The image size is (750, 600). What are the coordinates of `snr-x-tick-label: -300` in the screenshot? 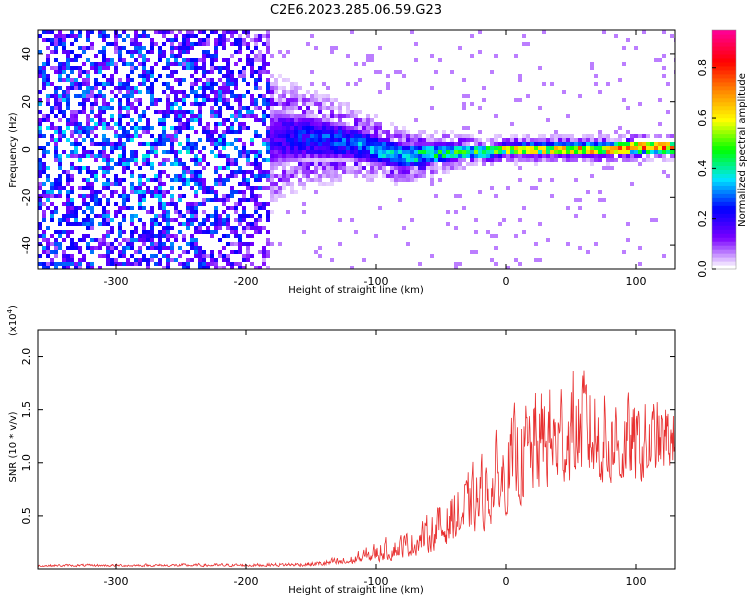 It's located at (116, 581).